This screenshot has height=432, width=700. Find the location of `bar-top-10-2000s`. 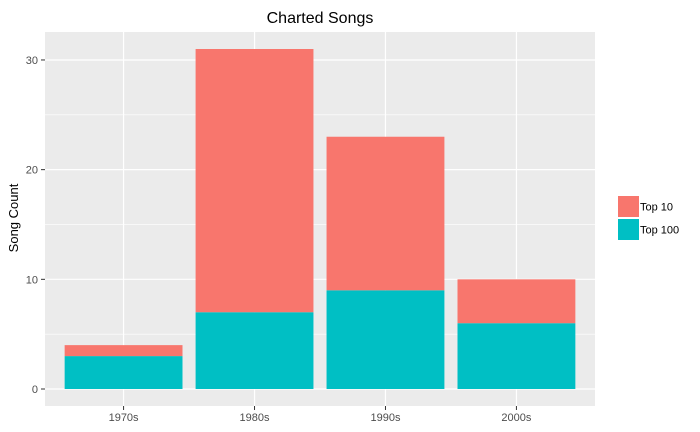

bar-top-10-2000s is located at coordinates (516, 301).